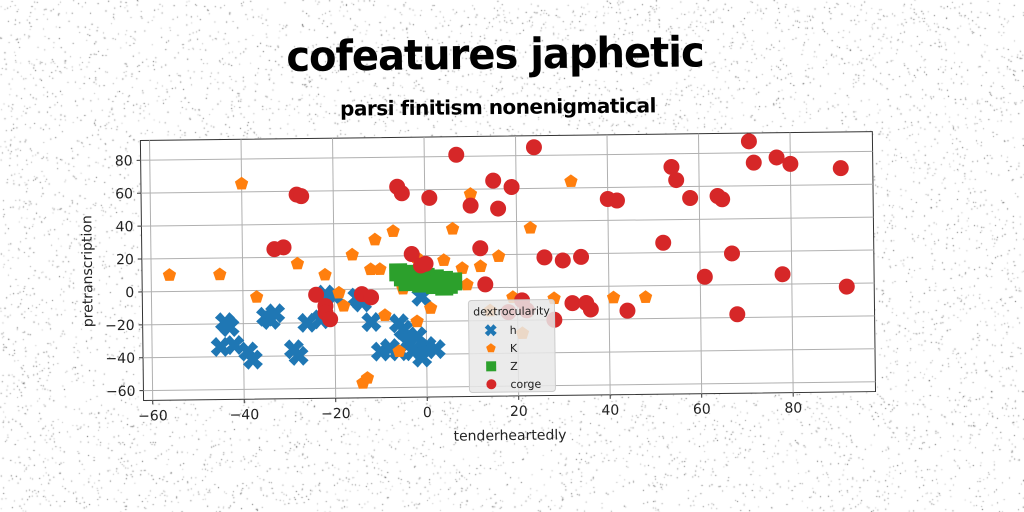 The height and width of the screenshot is (512, 1024). Describe the element at coordinates (125, 227) in the screenshot. I see `y-tick-label: 40` at that location.